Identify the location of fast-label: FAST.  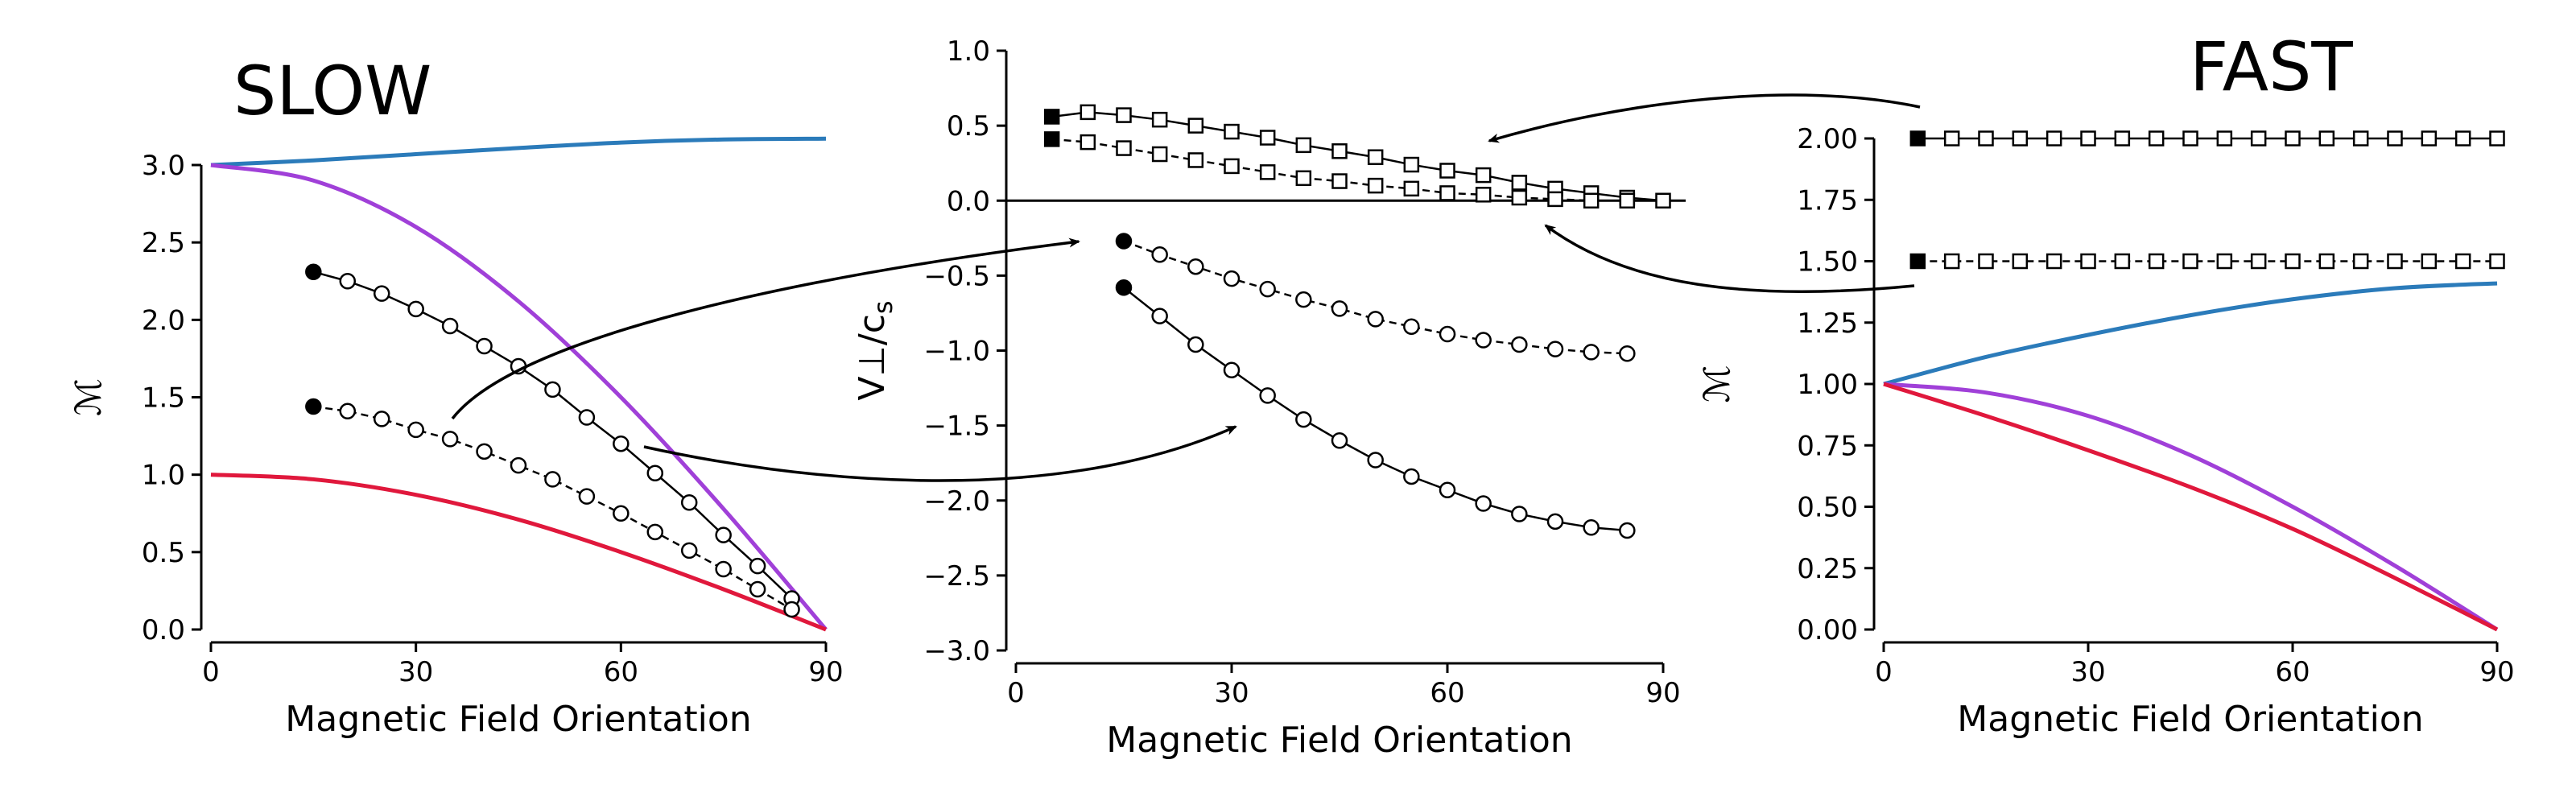
(2271, 66).